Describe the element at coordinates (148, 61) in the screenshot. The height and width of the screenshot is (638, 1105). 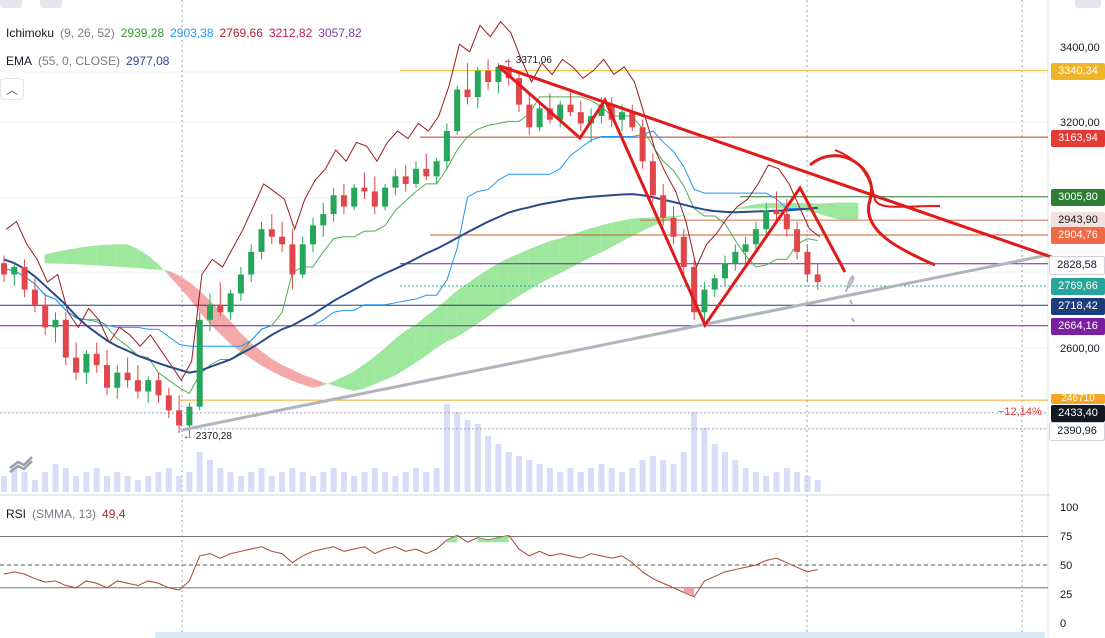
I see `ema-value: 2977,08` at that location.